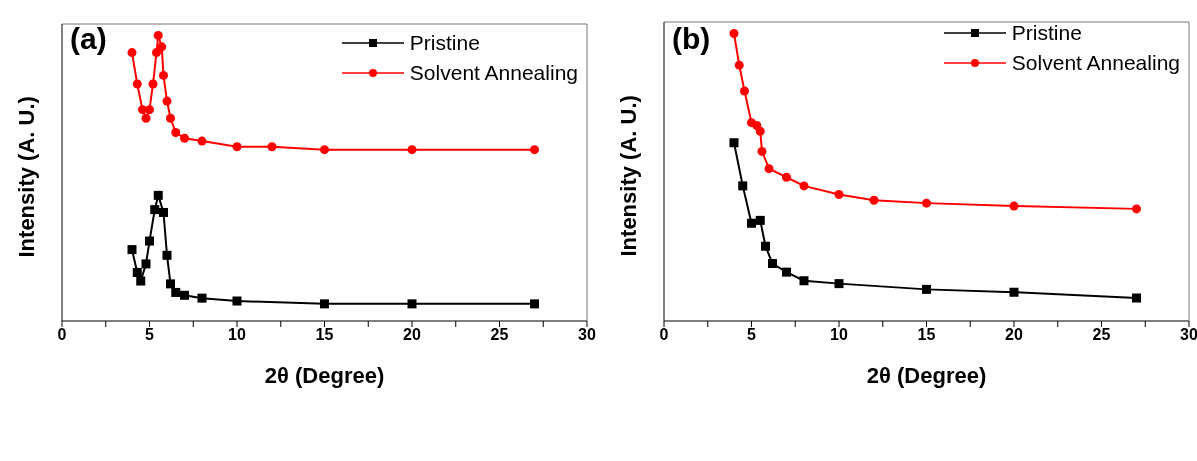 This screenshot has width=1197, height=461. Describe the element at coordinates (691, 39) in the screenshot. I see `chart-title: (b)` at that location.